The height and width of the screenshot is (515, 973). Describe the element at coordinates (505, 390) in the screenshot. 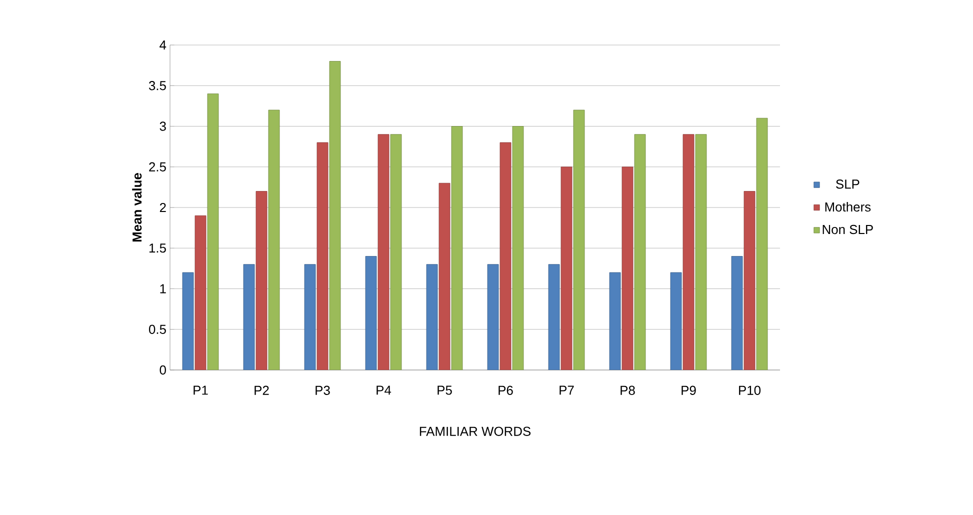

I see `x-tick-label: P6` at that location.